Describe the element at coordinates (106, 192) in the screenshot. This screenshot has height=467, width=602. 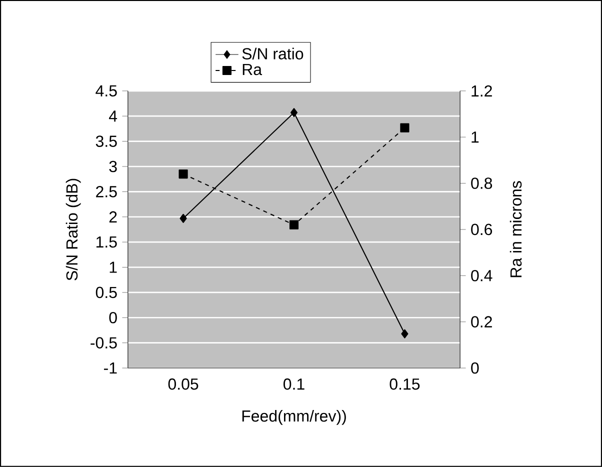
I see `y-tick-label: 2.5` at that location.